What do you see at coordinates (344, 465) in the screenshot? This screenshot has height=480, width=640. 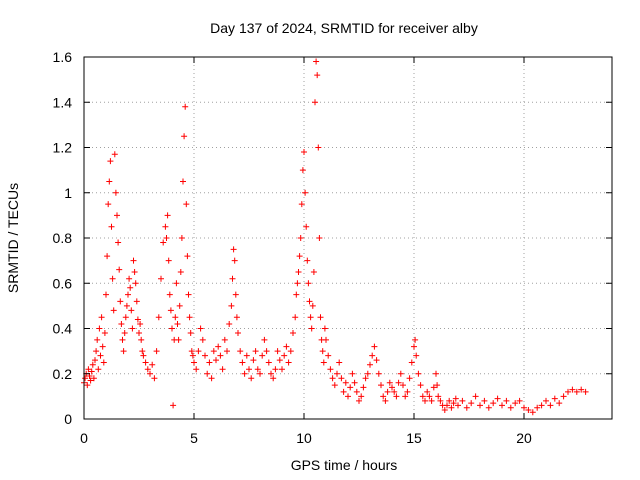 I see `x-axis-label: GPS time / hours` at bounding box center [344, 465].